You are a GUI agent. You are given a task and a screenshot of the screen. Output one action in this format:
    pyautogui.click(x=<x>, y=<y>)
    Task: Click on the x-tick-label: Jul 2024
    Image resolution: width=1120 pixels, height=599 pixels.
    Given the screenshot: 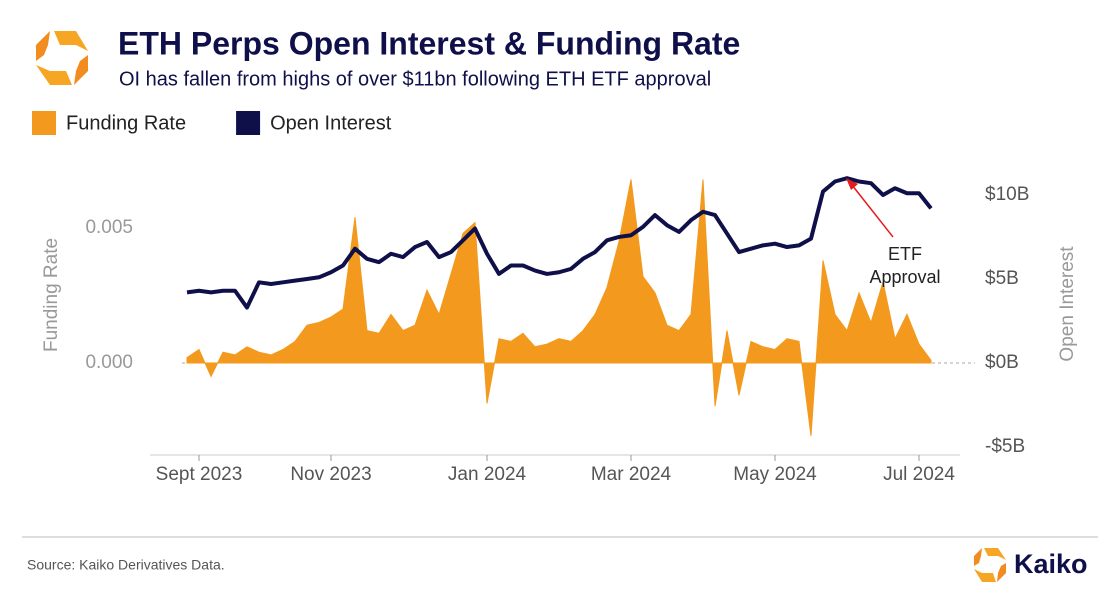 What is the action you would take?
    pyautogui.click(x=919, y=474)
    